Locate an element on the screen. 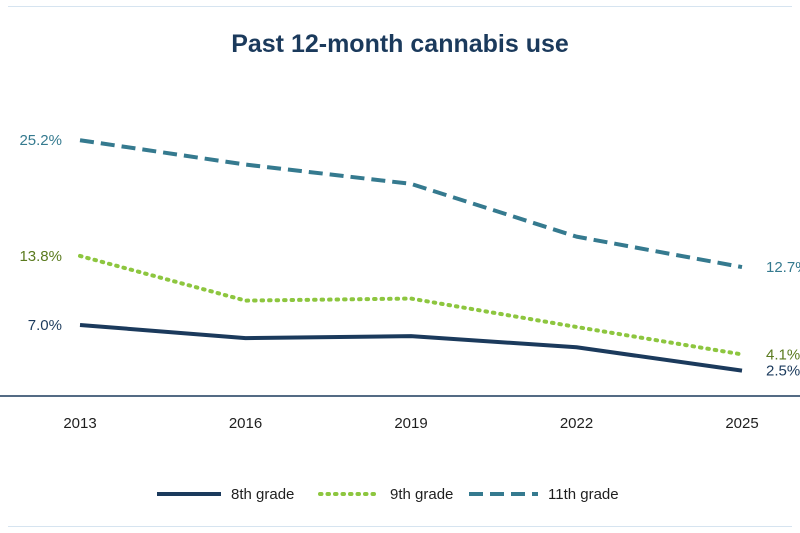 The height and width of the screenshot is (533, 800). legend-label-9th-grade: 9th grade is located at coordinates (421, 494).